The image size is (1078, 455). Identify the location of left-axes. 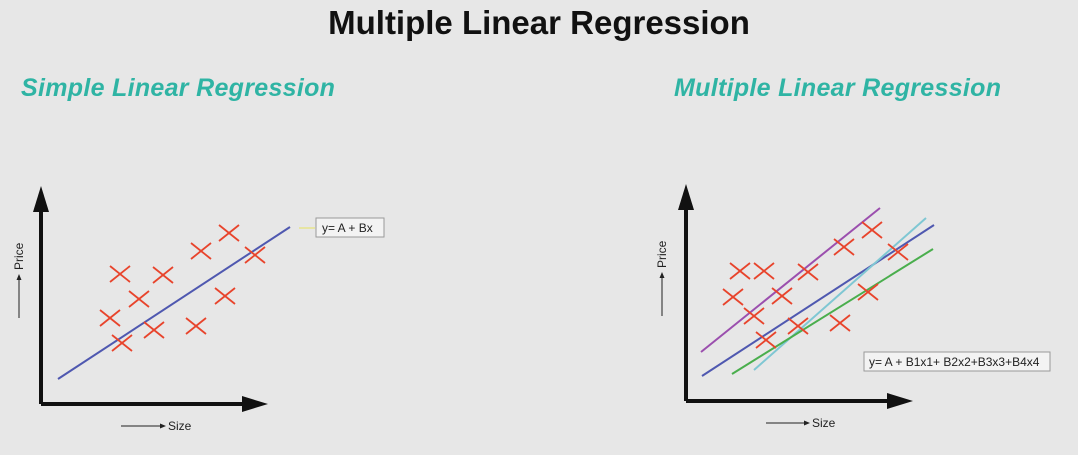
(150, 299).